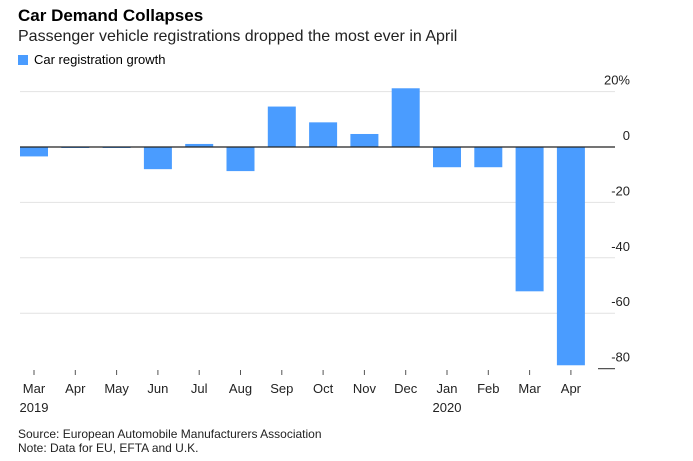  I want to click on y-tick-label: -40, so click(620, 246).